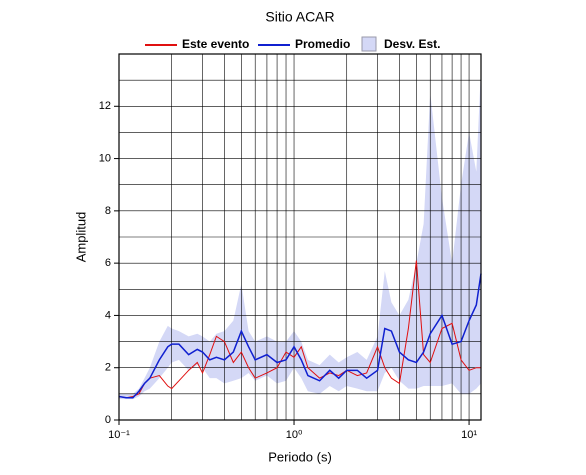 The height and width of the screenshot is (475, 586). I want to click on y-tick-label: 10, so click(105, 158).